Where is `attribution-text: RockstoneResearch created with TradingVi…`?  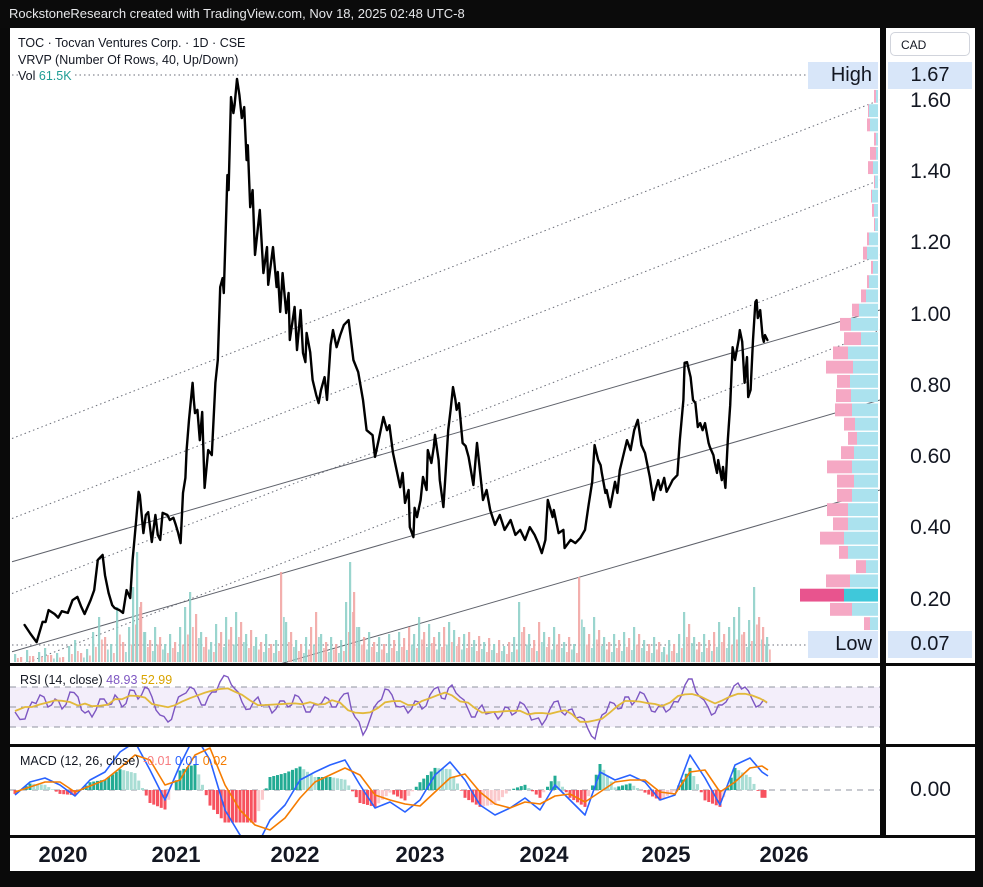 attribution-text: RockstoneResearch created with TradingVi… is located at coordinates (237, 13).